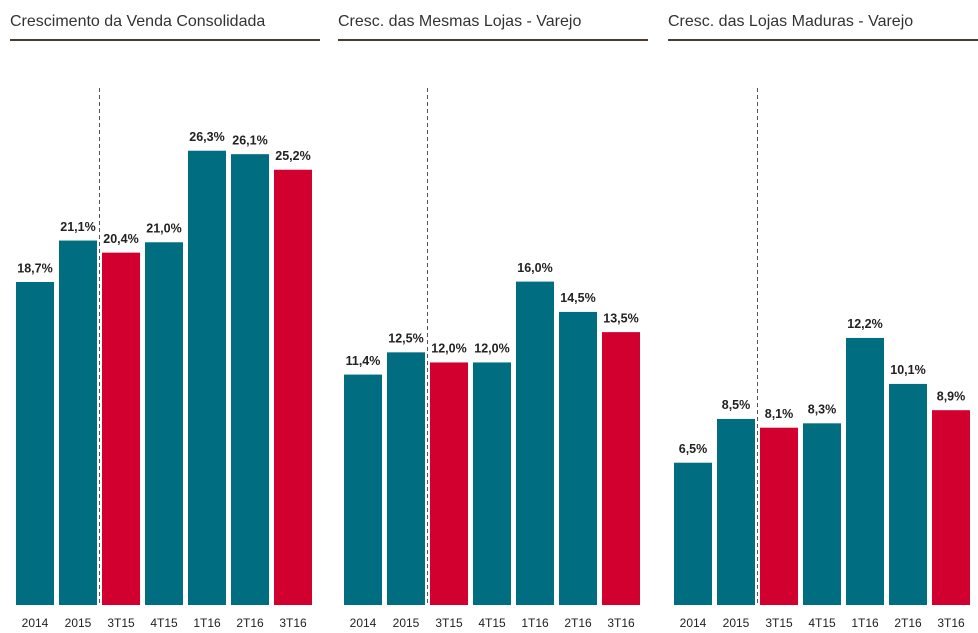 The width and height of the screenshot is (978, 633). What do you see at coordinates (534, 268) in the screenshot?
I see `value-label: 16,0%` at bounding box center [534, 268].